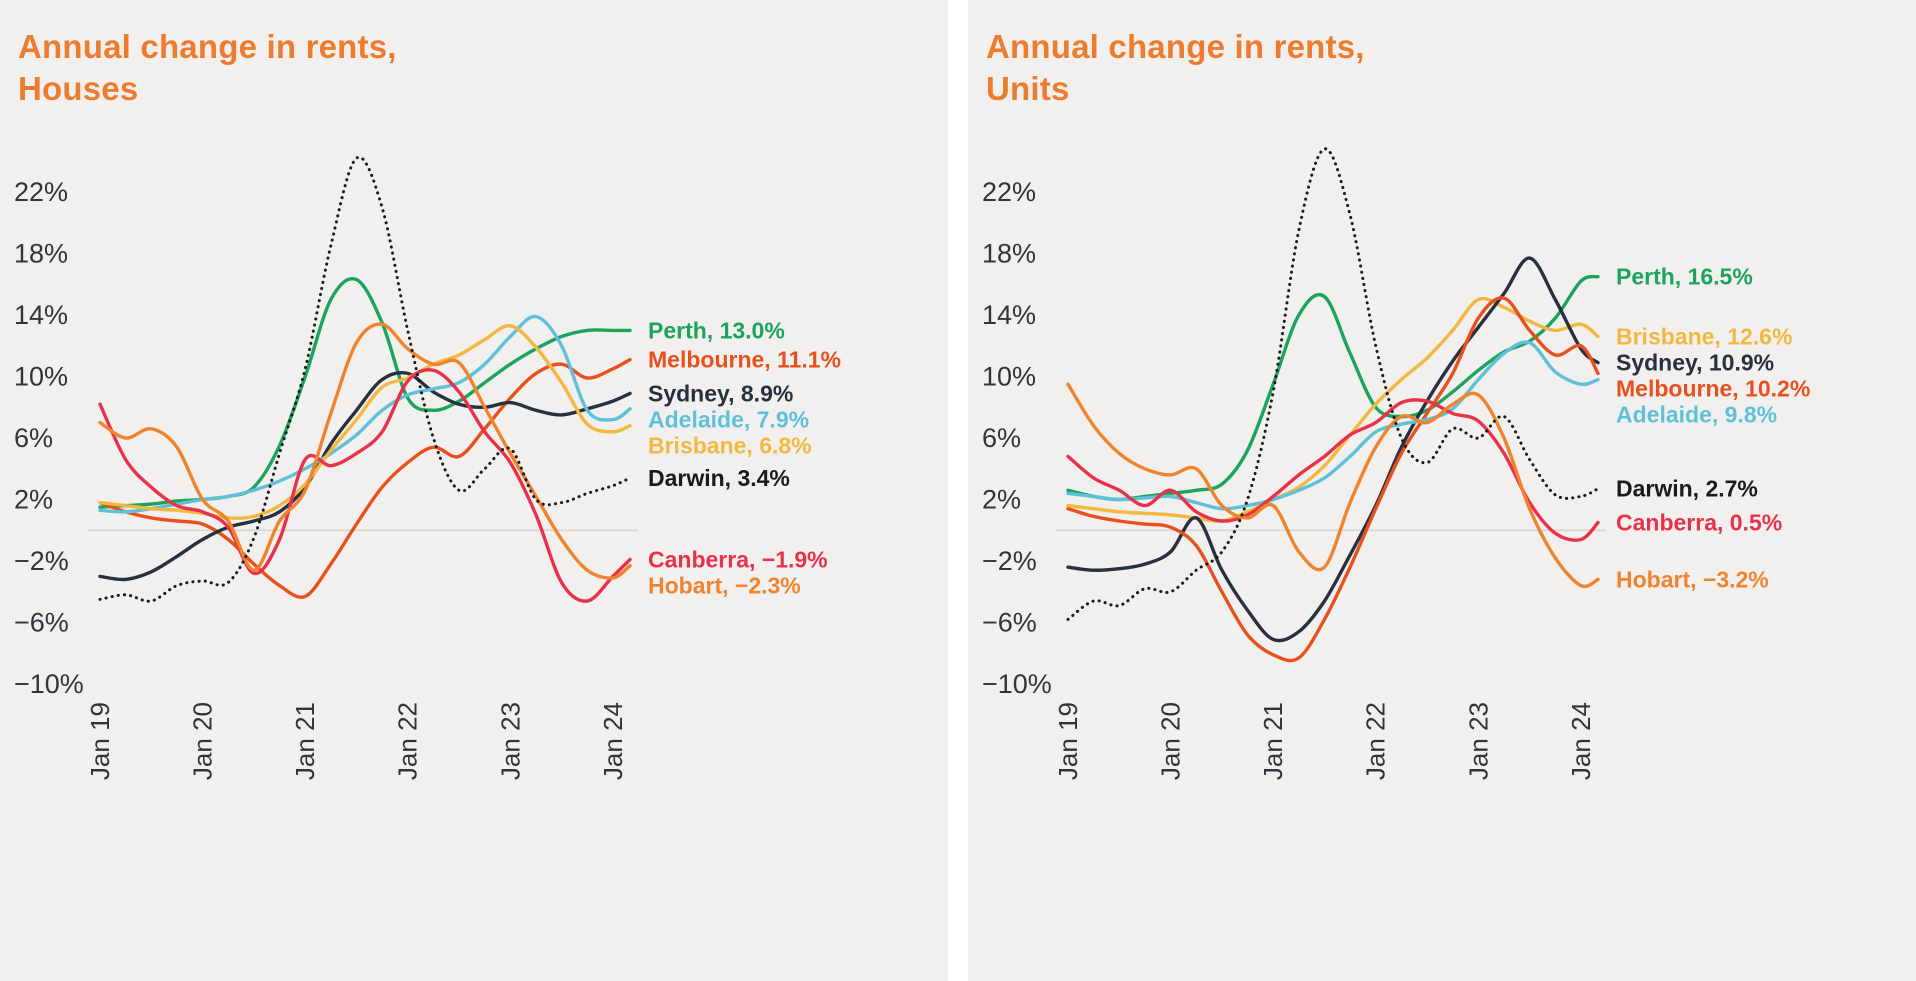 The height and width of the screenshot is (981, 1916). I want to click on series-end-label-canberra: Canberra, −1.9%, so click(738, 560).